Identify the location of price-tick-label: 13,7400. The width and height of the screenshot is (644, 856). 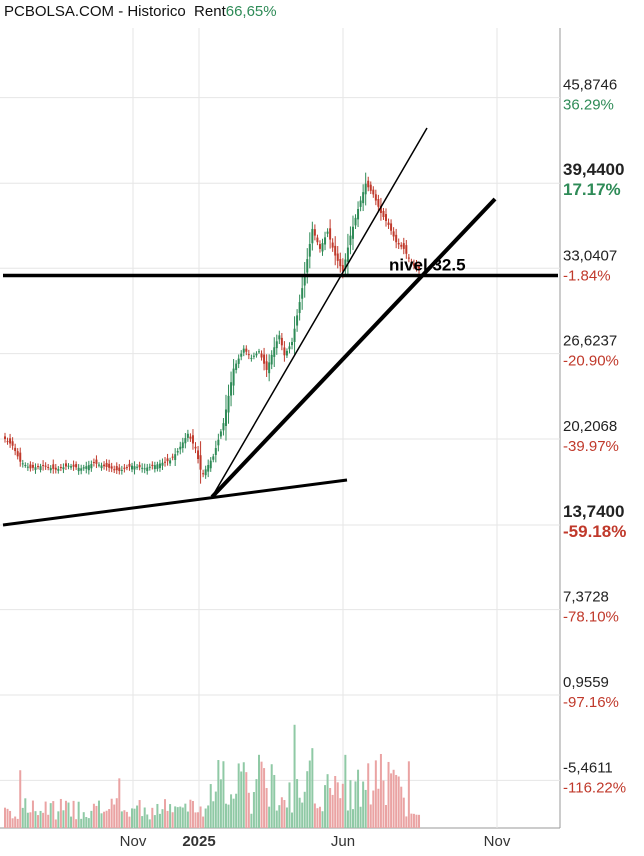
(593, 511).